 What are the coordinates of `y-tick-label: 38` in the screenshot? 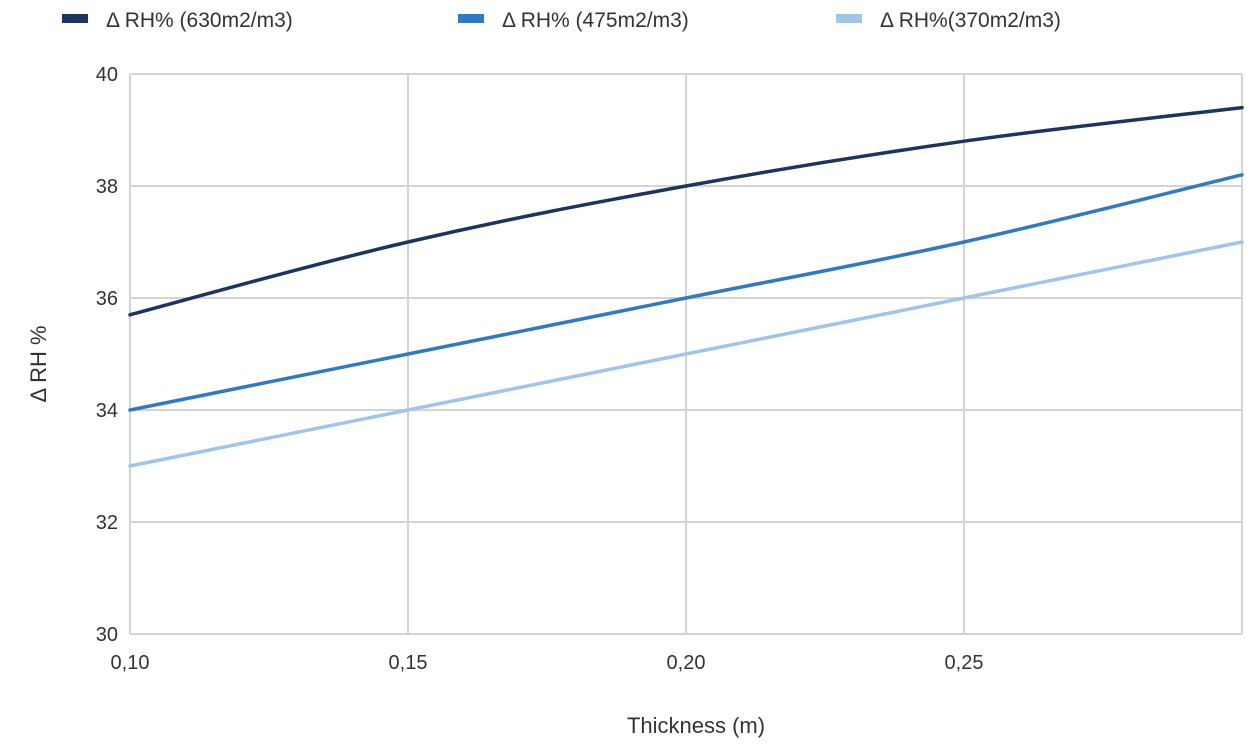 It's located at (107, 187).